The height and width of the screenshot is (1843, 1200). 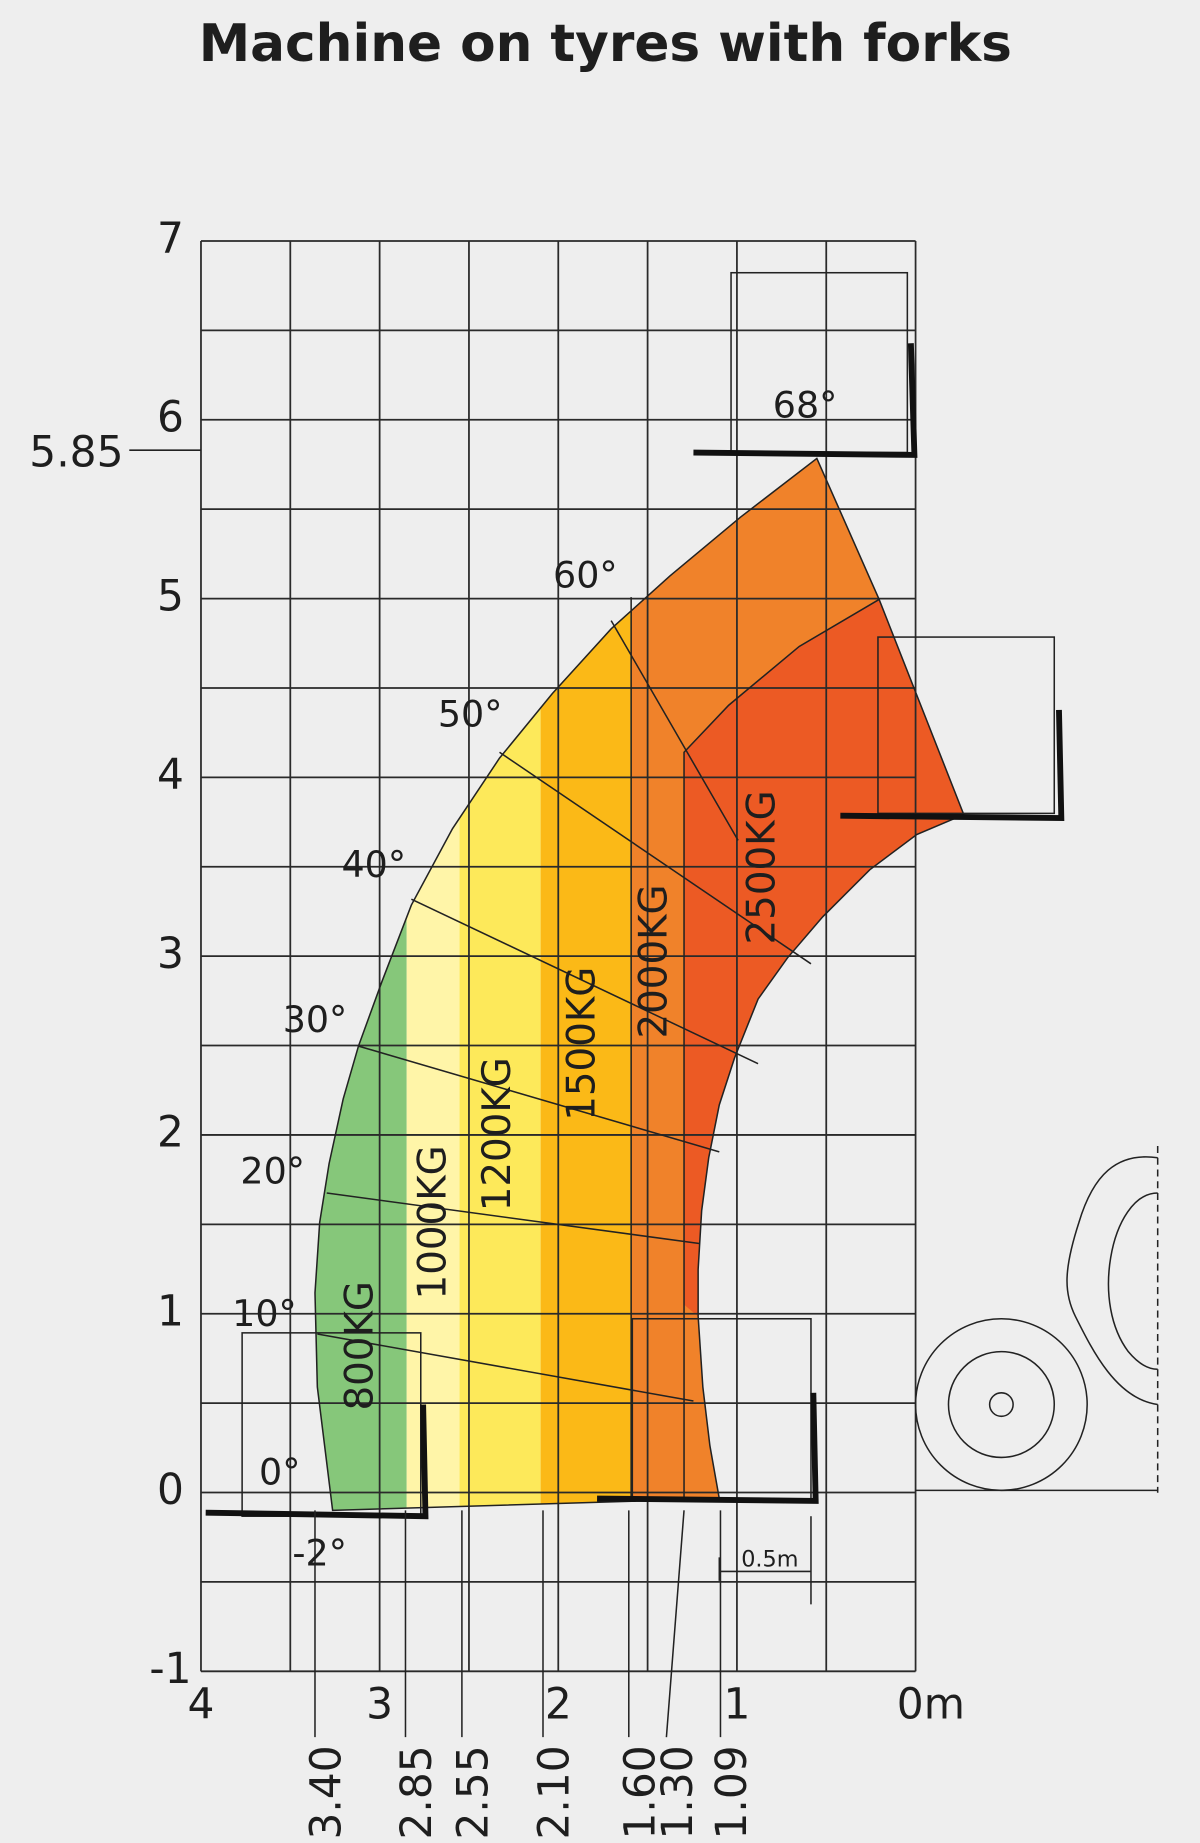 I want to click on x-tick-label: 1, so click(x=736, y=1703).